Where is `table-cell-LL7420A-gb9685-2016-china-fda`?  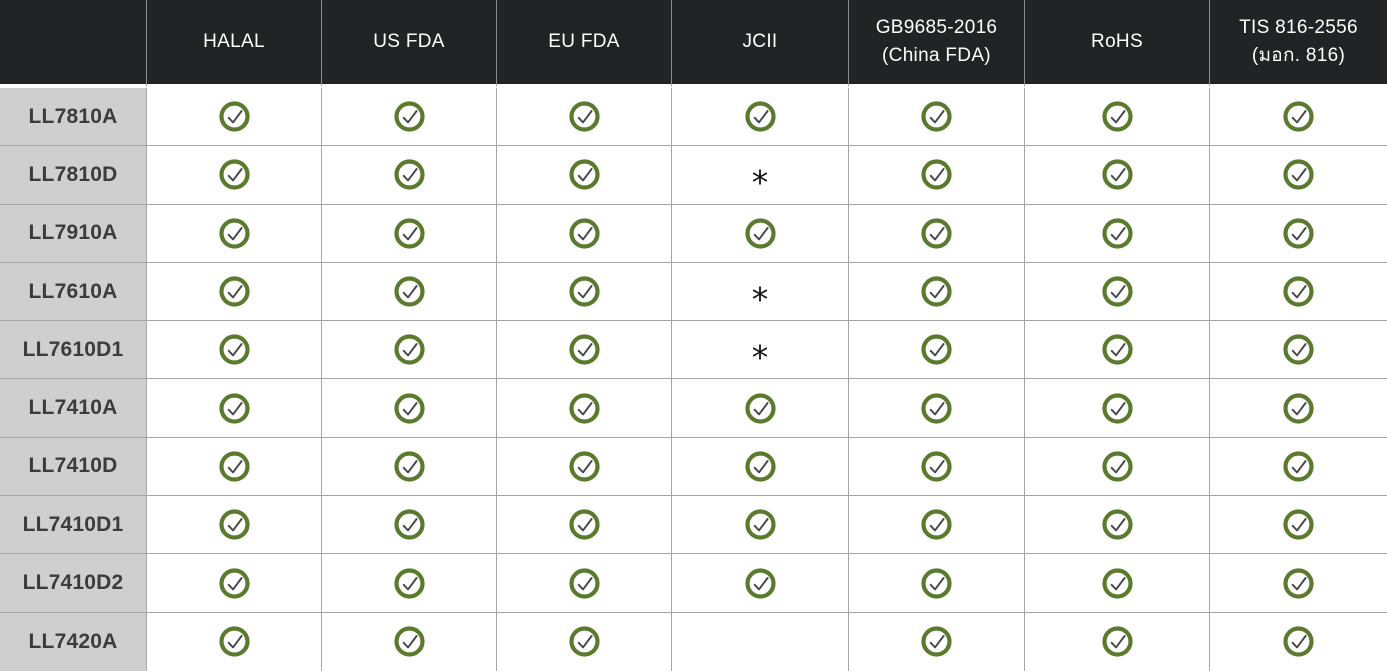 table-cell-LL7420A-gb9685-2016-china-fda is located at coordinates (937, 641).